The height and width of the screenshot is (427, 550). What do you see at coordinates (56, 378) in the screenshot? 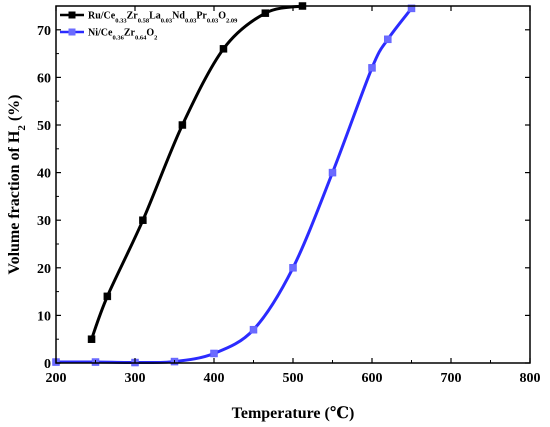
I see `x-tick-label: 200` at bounding box center [56, 378].